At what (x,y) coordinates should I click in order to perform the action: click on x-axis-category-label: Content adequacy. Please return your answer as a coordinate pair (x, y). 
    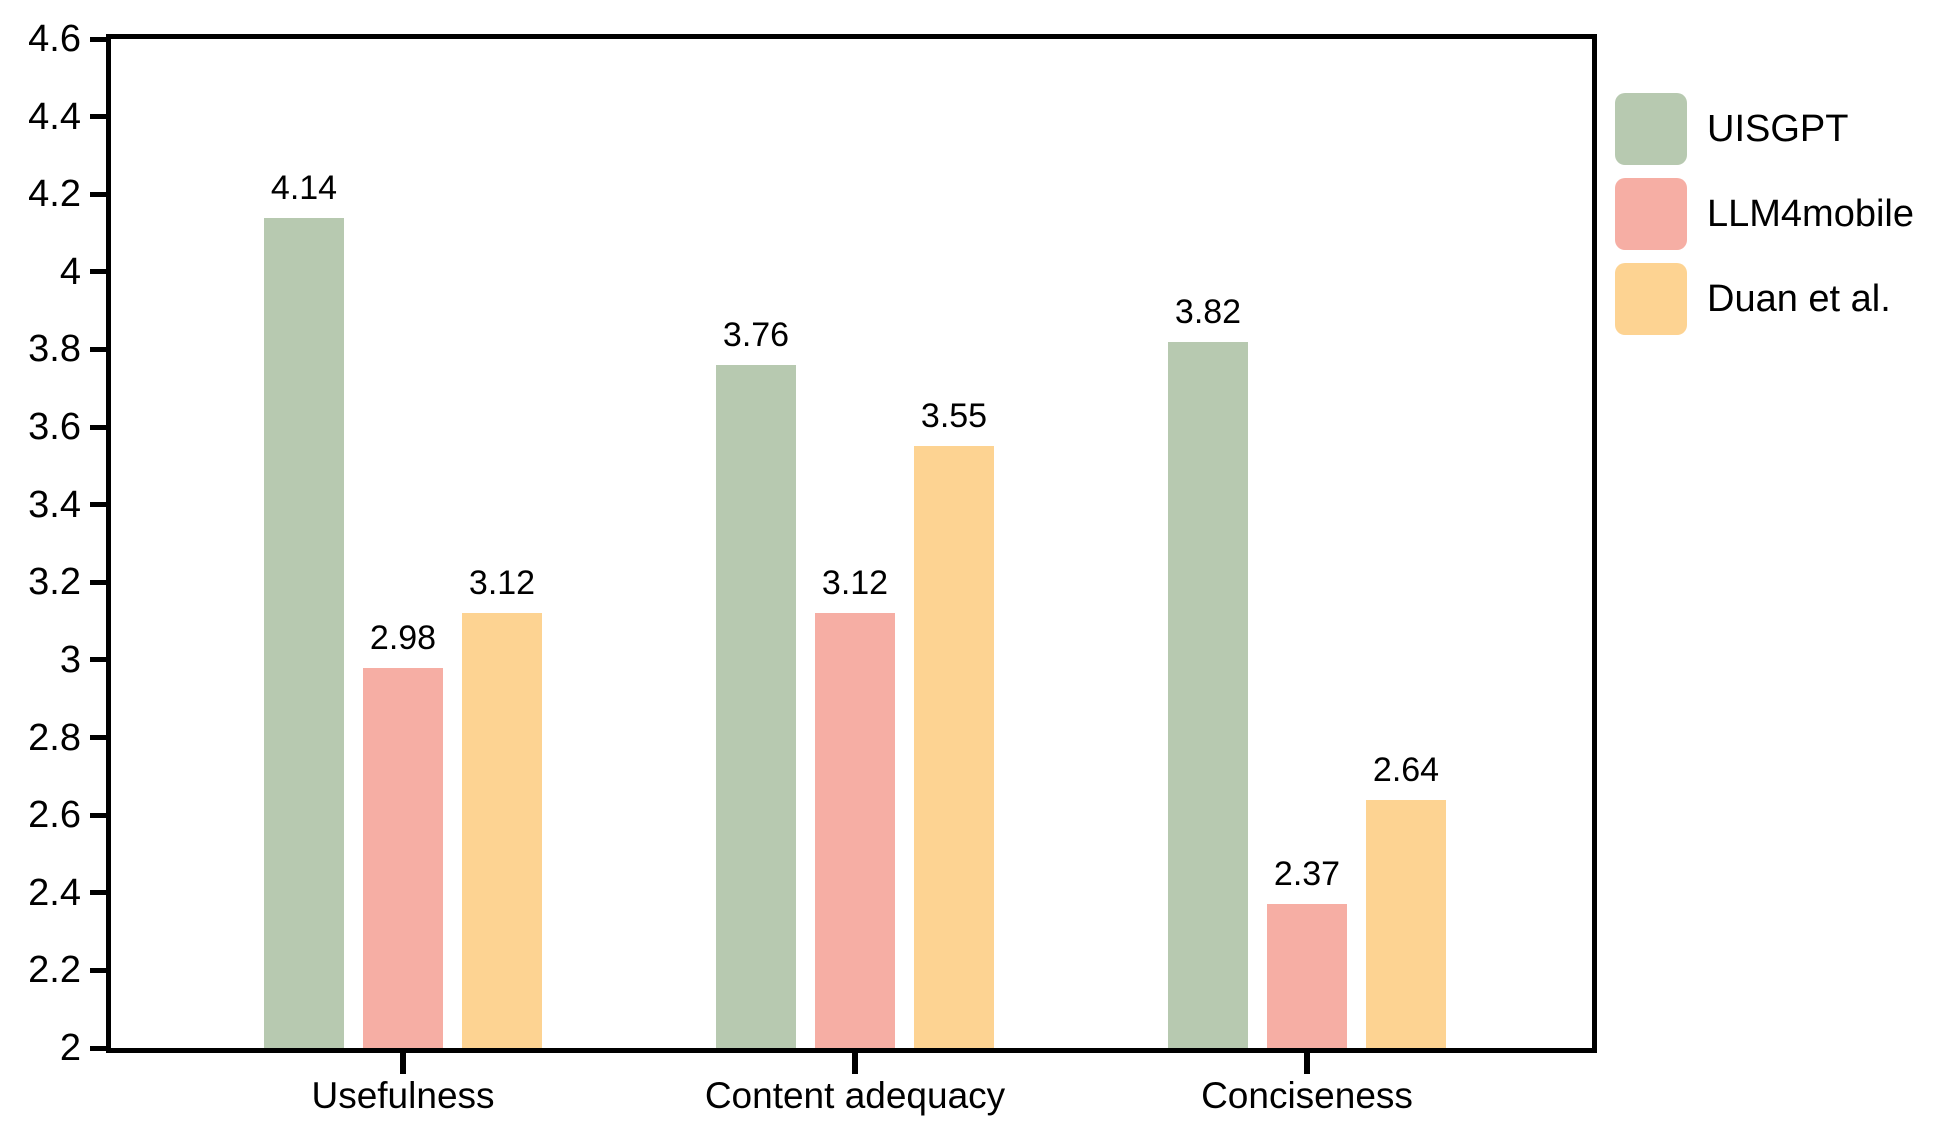
    Looking at the image, I should click on (855, 1095).